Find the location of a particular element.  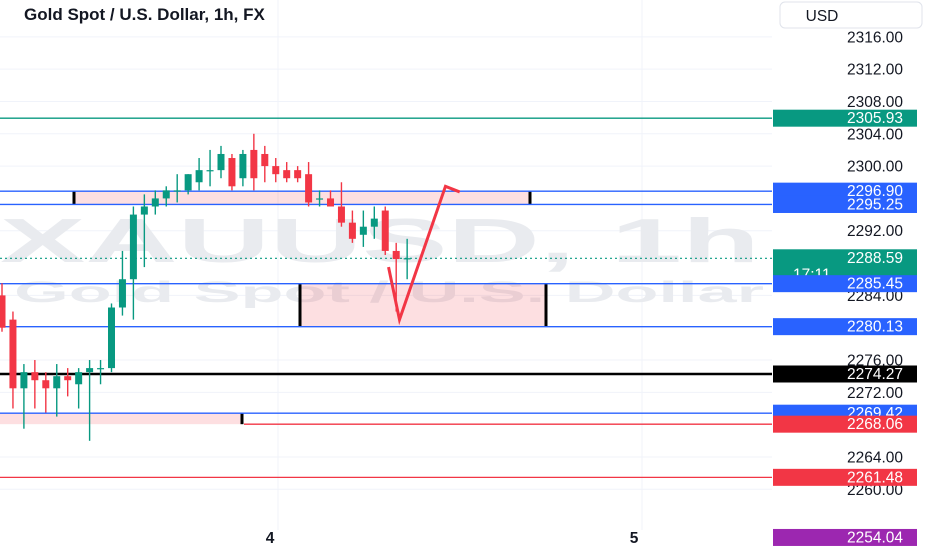

price-tick: 2272.00 is located at coordinates (875, 393).